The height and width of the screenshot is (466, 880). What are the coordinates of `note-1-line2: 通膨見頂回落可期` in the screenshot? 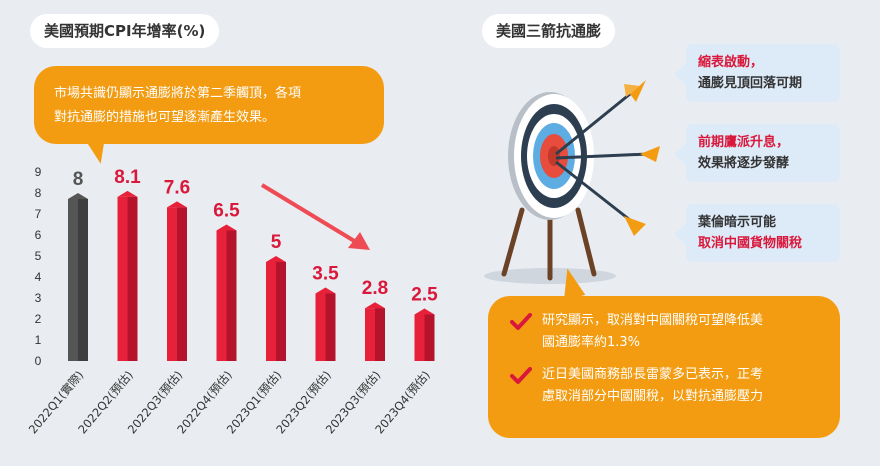 It's located at (750, 83).